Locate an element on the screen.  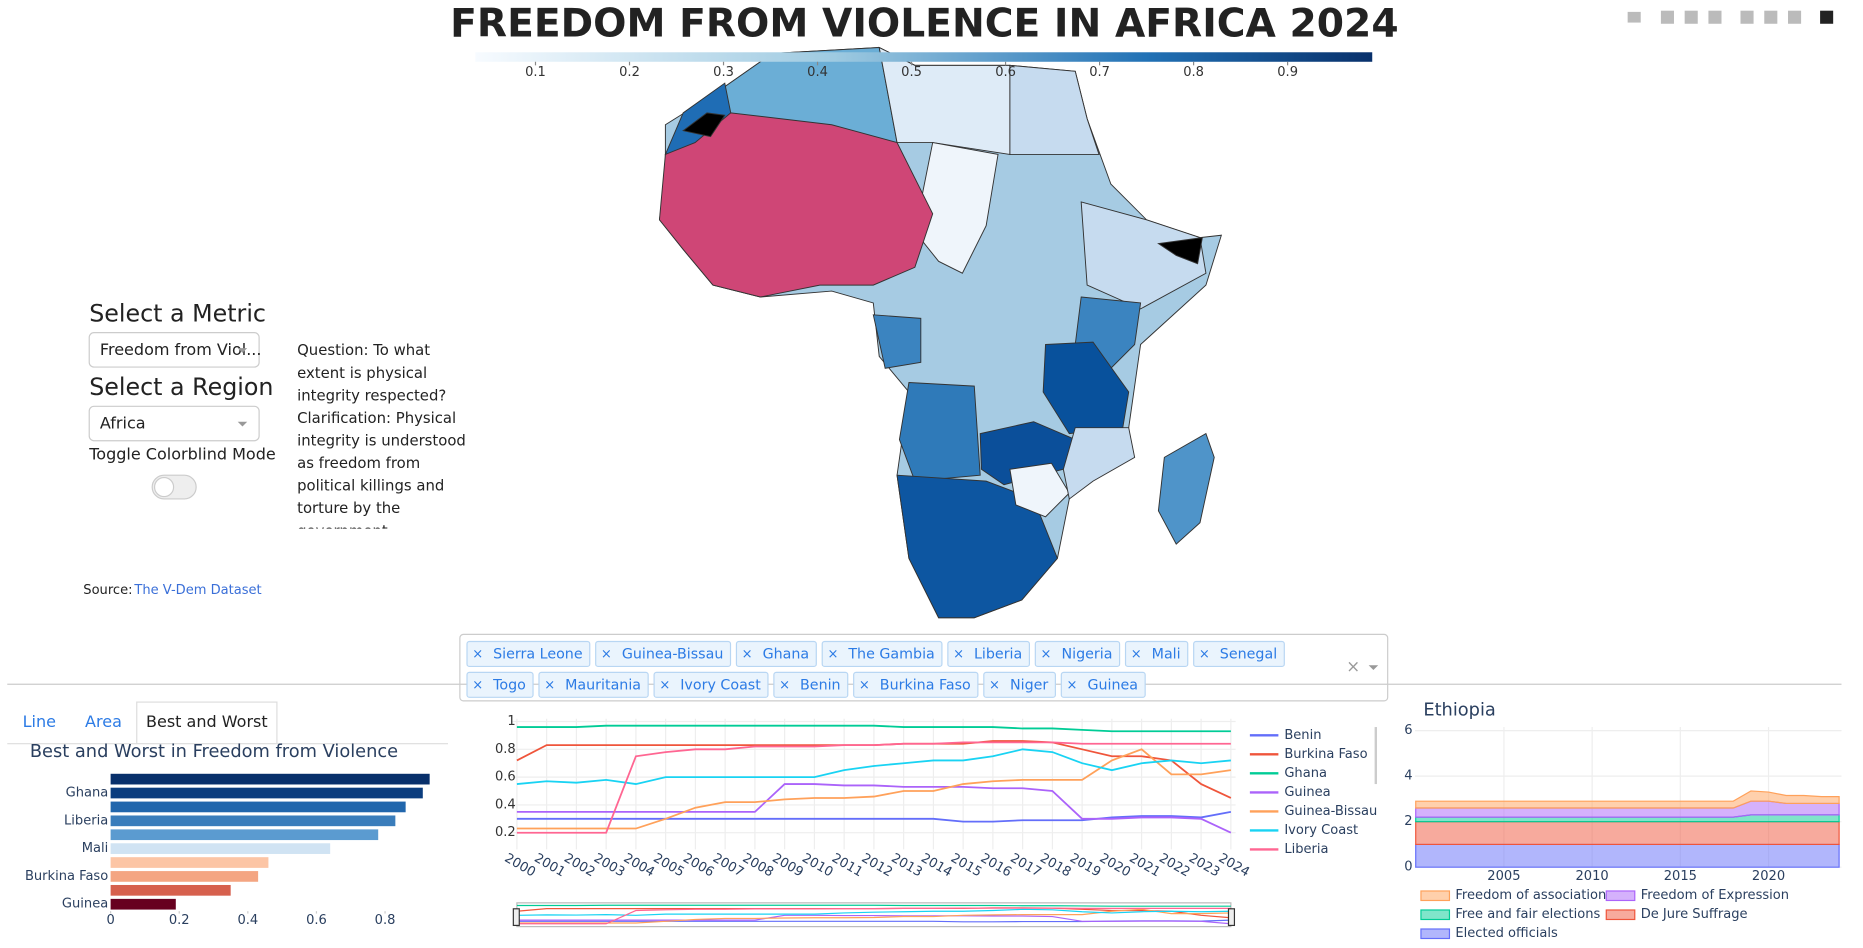
legend-label: Guinea is located at coordinates (1307, 792).